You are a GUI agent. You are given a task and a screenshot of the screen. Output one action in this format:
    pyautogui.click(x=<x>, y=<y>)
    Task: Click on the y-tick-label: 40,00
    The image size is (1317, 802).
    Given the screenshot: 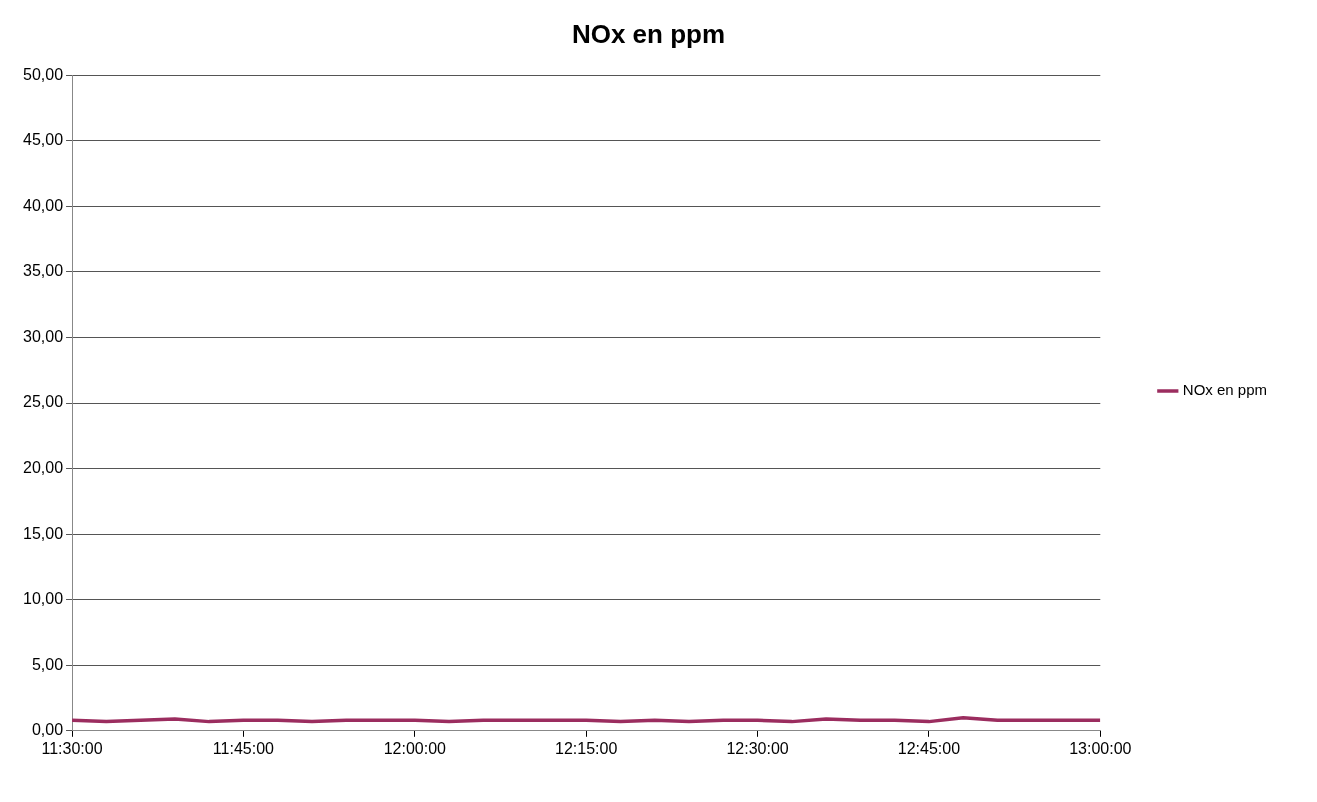 What is the action you would take?
    pyautogui.click(x=43, y=205)
    